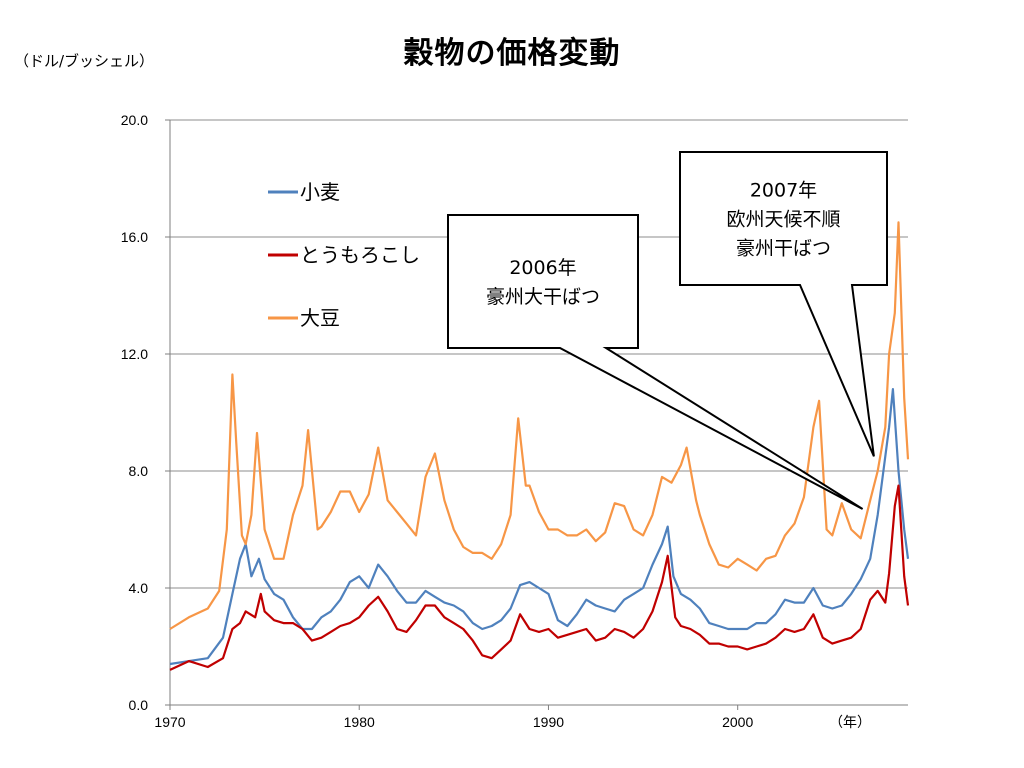  Describe the element at coordinates (359, 722) in the screenshot. I see `x-tick-label: 1980` at that location.